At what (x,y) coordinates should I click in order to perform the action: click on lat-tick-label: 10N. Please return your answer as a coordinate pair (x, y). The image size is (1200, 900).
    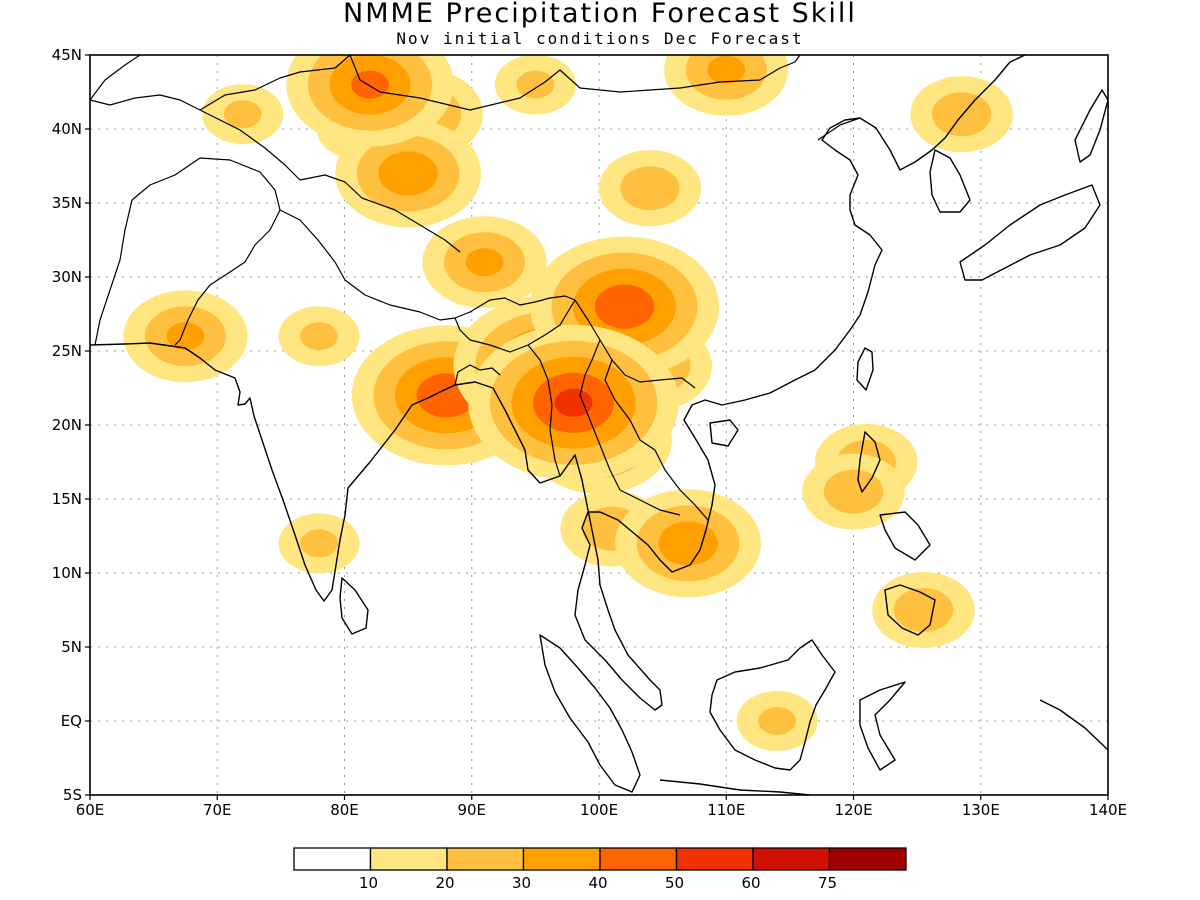
    Looking at the image, I should click on (67, 573).